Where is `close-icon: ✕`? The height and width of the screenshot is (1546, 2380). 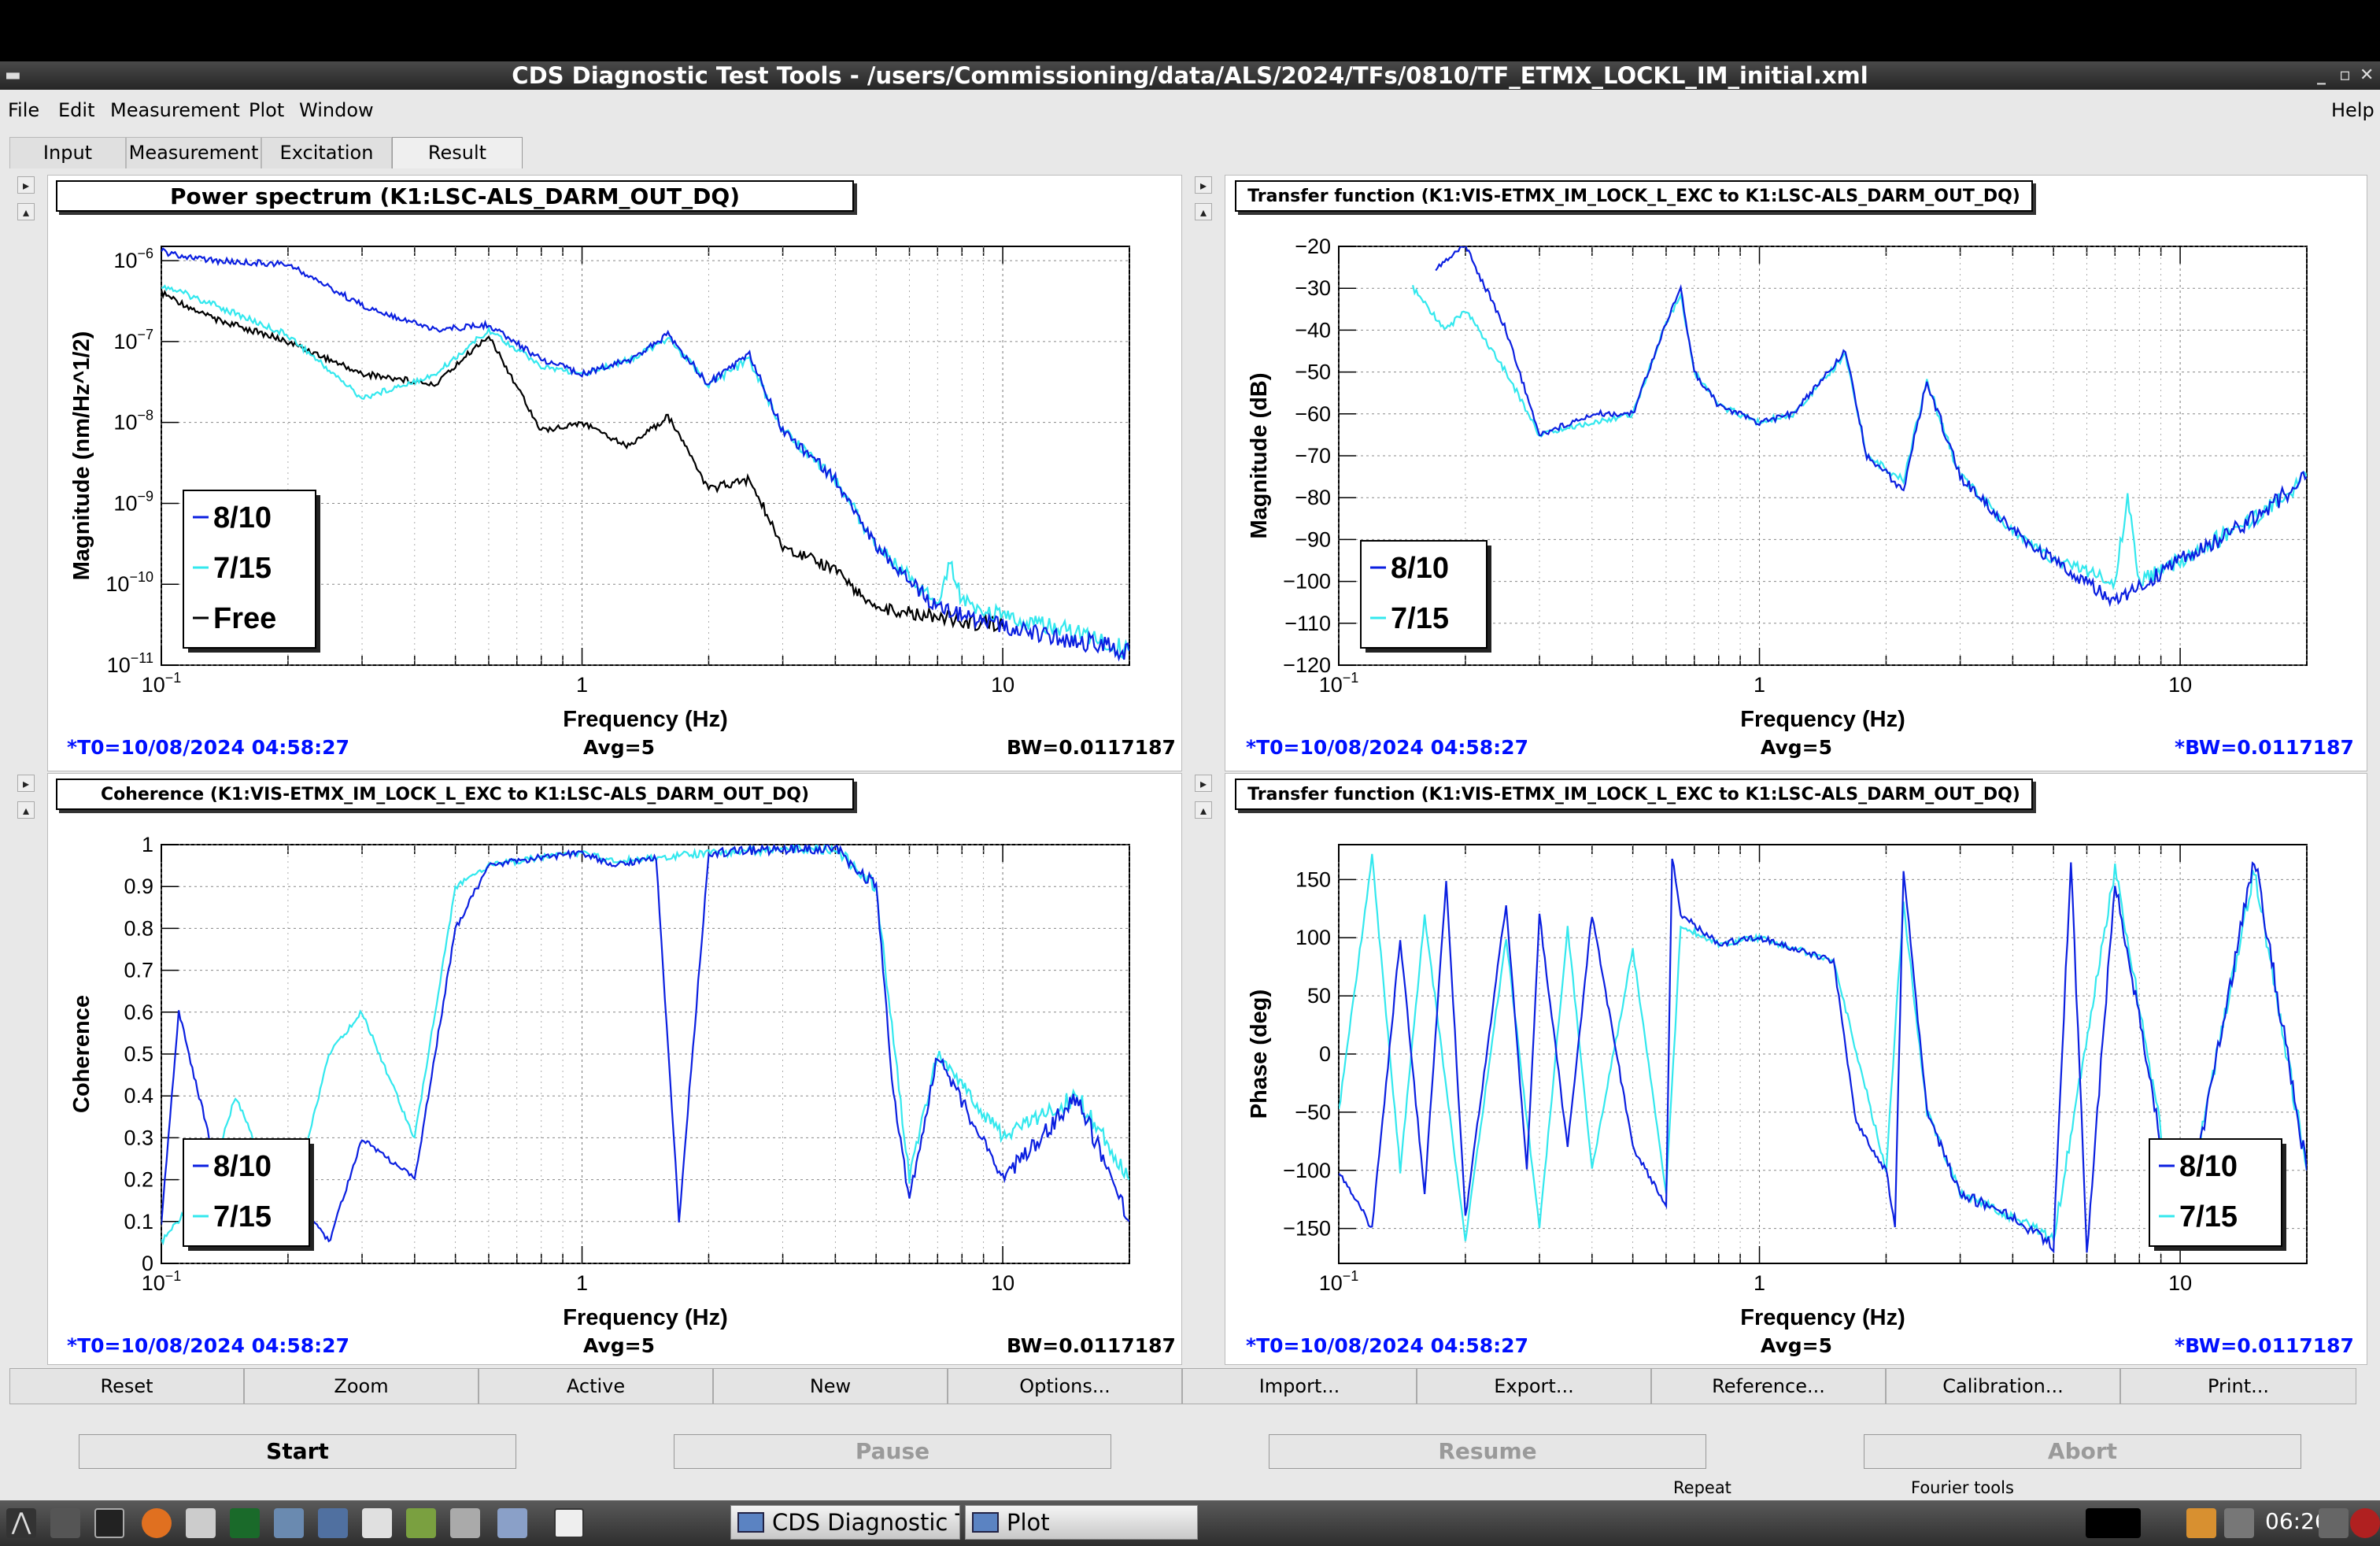
close-icon: ✕ is located at coordinates (2367, 75).